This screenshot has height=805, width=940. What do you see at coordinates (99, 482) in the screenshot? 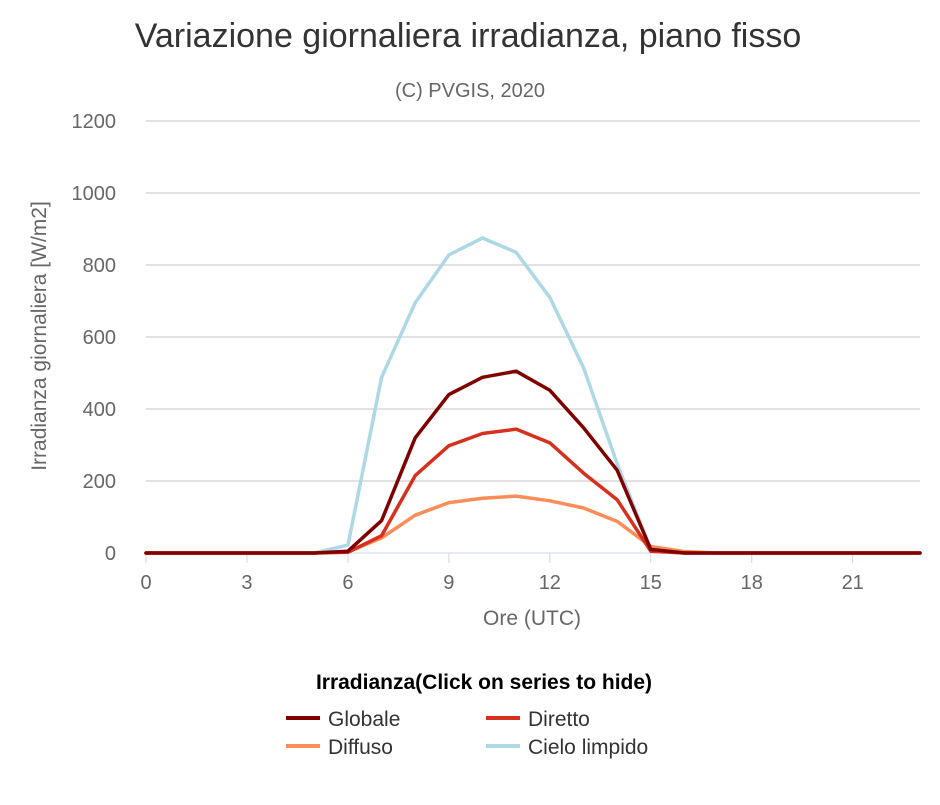
I see `y-tick-label: 200` at bounding box center [99, 482].